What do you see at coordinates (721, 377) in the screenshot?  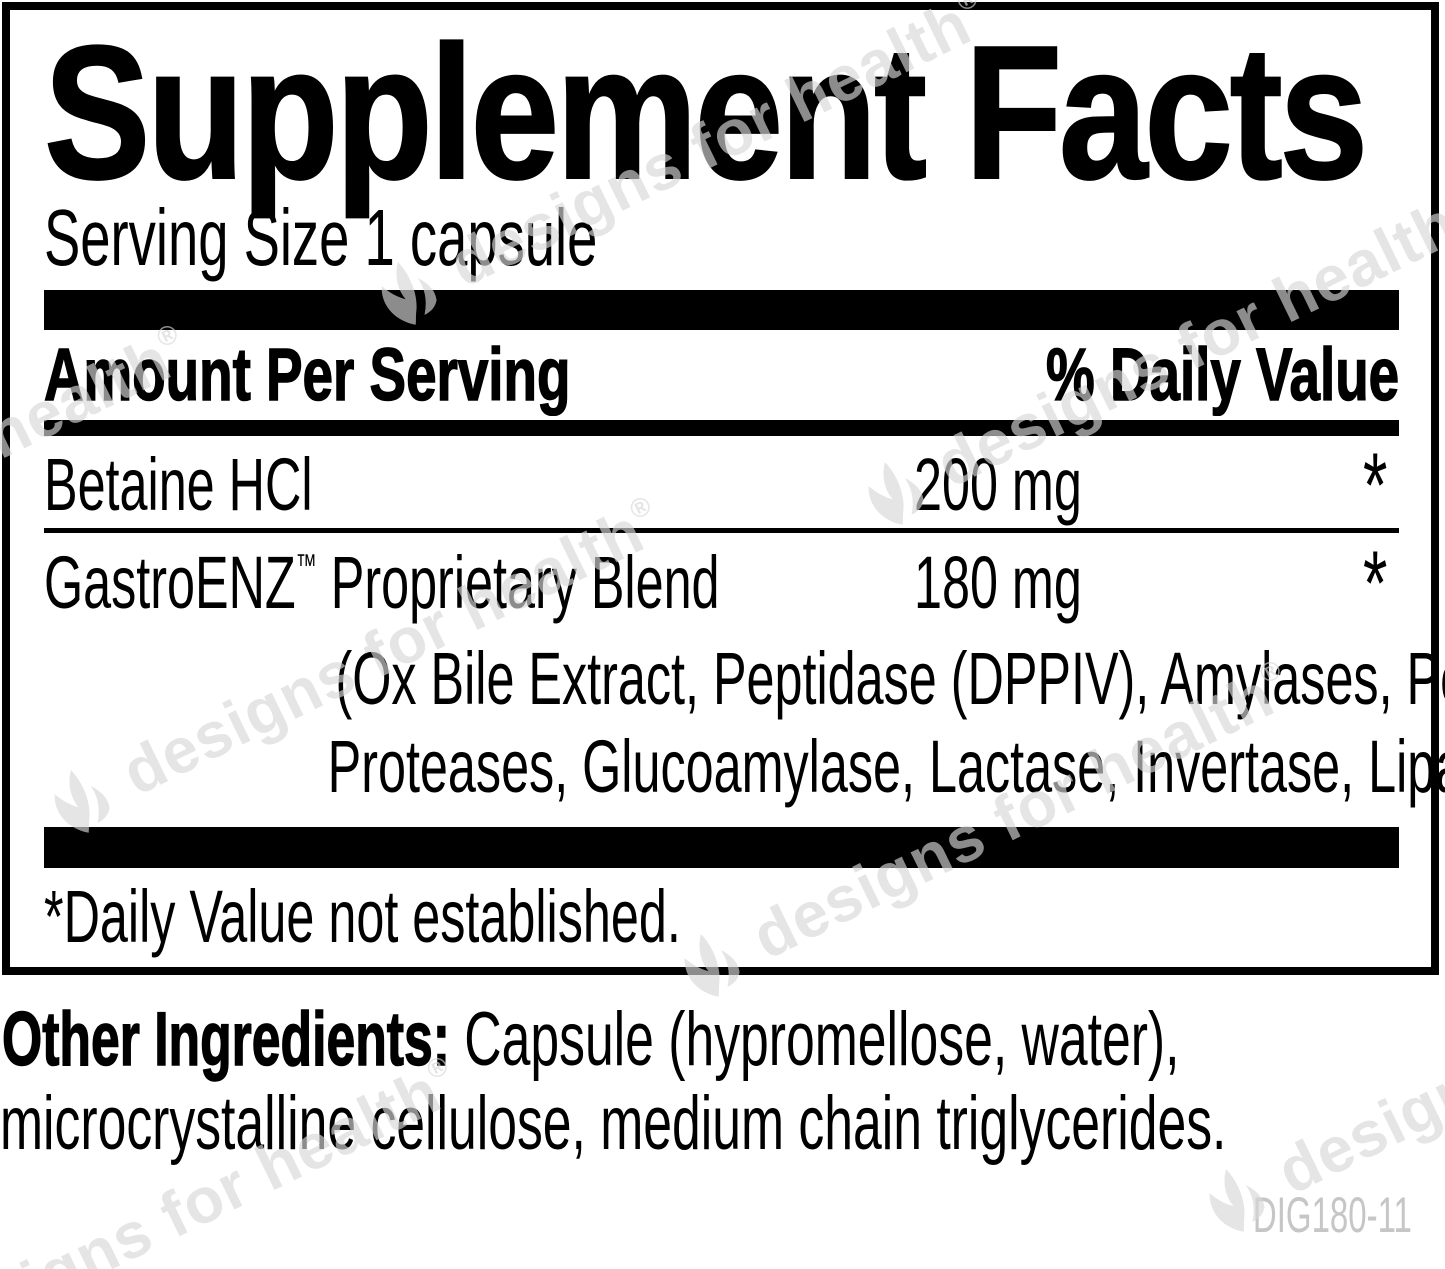 I see `column-header-row: Amount Per Serving % Daily Value` at bounding box center [721, 377].